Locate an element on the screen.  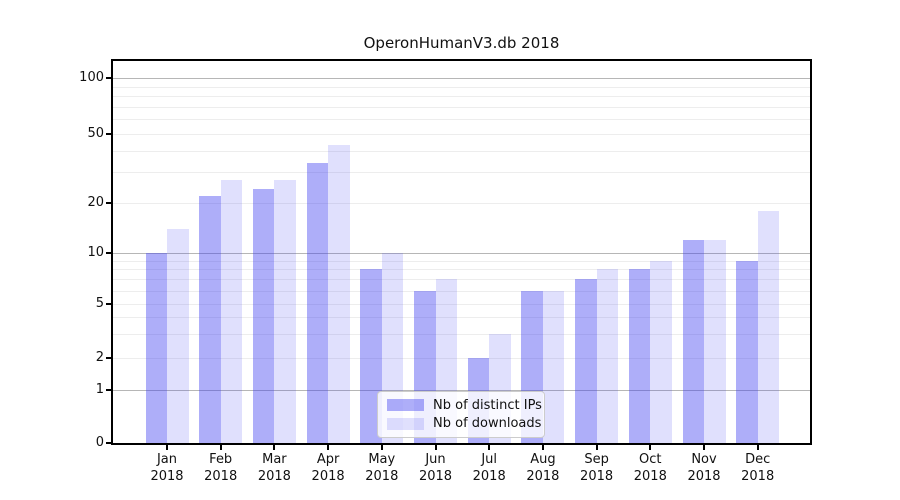
legend-label-distinct-ips: Nb of distinct IPs is located at coordinates (487, 405).